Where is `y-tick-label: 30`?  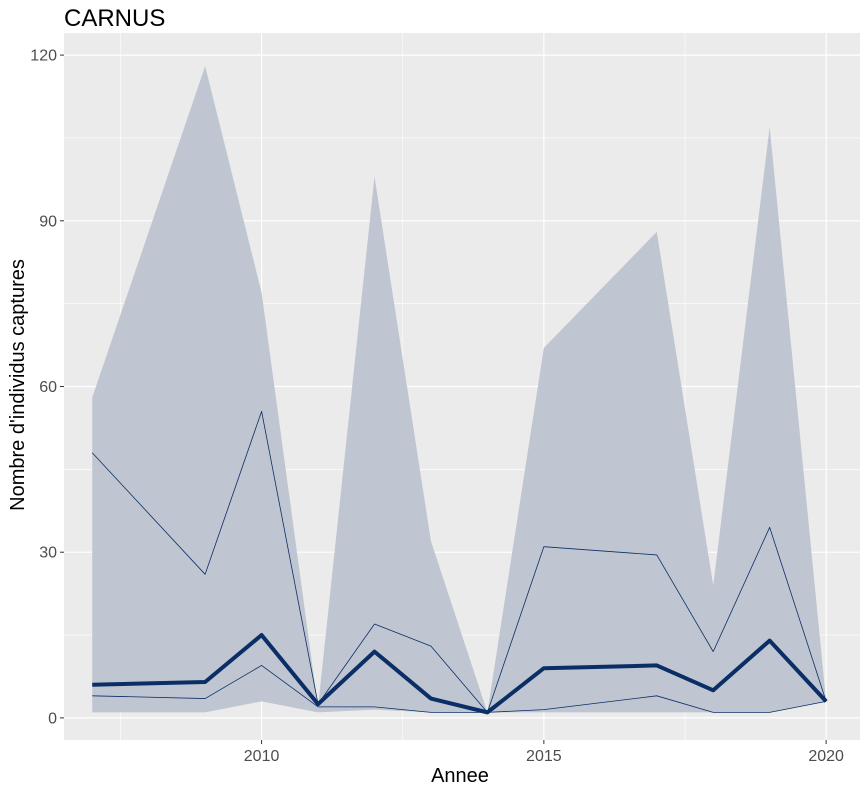
y-tick-label: 30 is located at coordinates (48, 553).